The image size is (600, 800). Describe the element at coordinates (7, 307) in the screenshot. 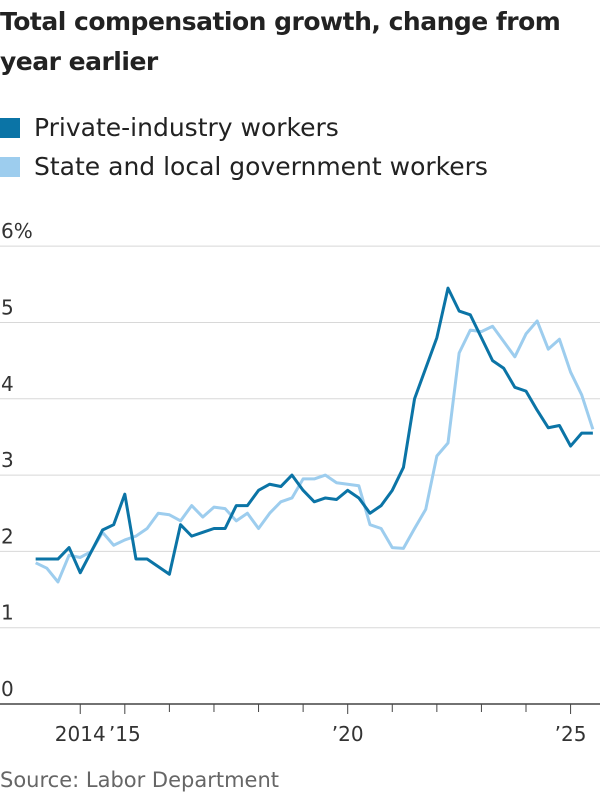

I see `y-tick-label: 5` at that location.